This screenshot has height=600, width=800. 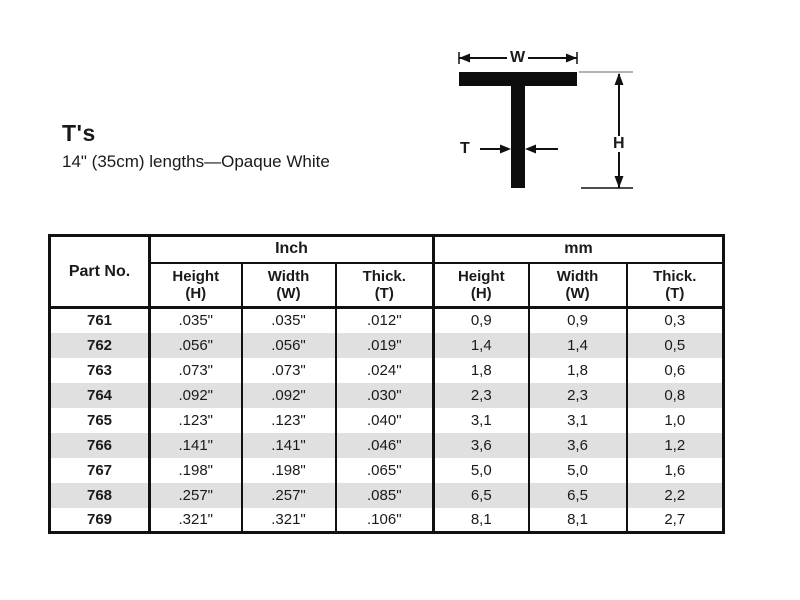 What do you see at coordinates (99, 395) in the screenshot?
I see `part-no-cell: 764` at bounding box center [99, 395].